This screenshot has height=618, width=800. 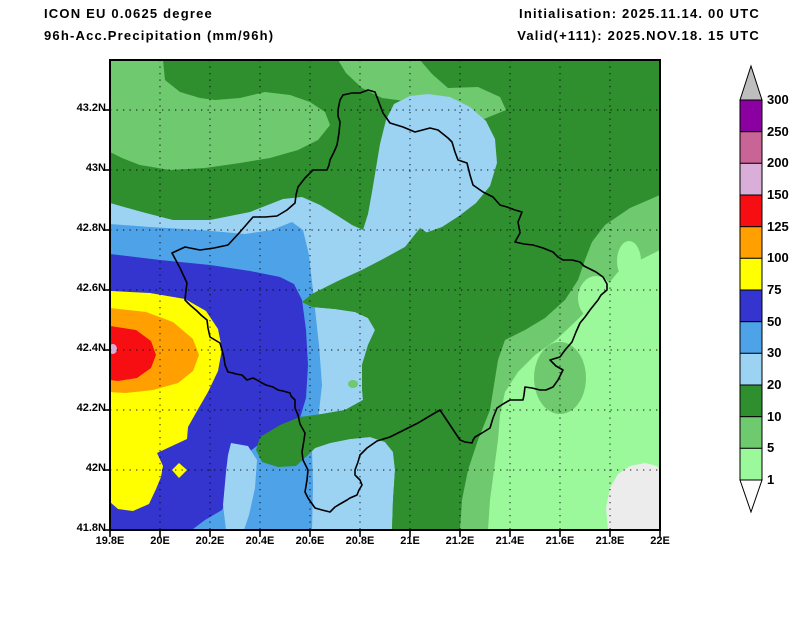 What do you see at coordinates (778, 162) in the screenshot?
I see `colorbar-label: 200` at bounding box center [778, 162].